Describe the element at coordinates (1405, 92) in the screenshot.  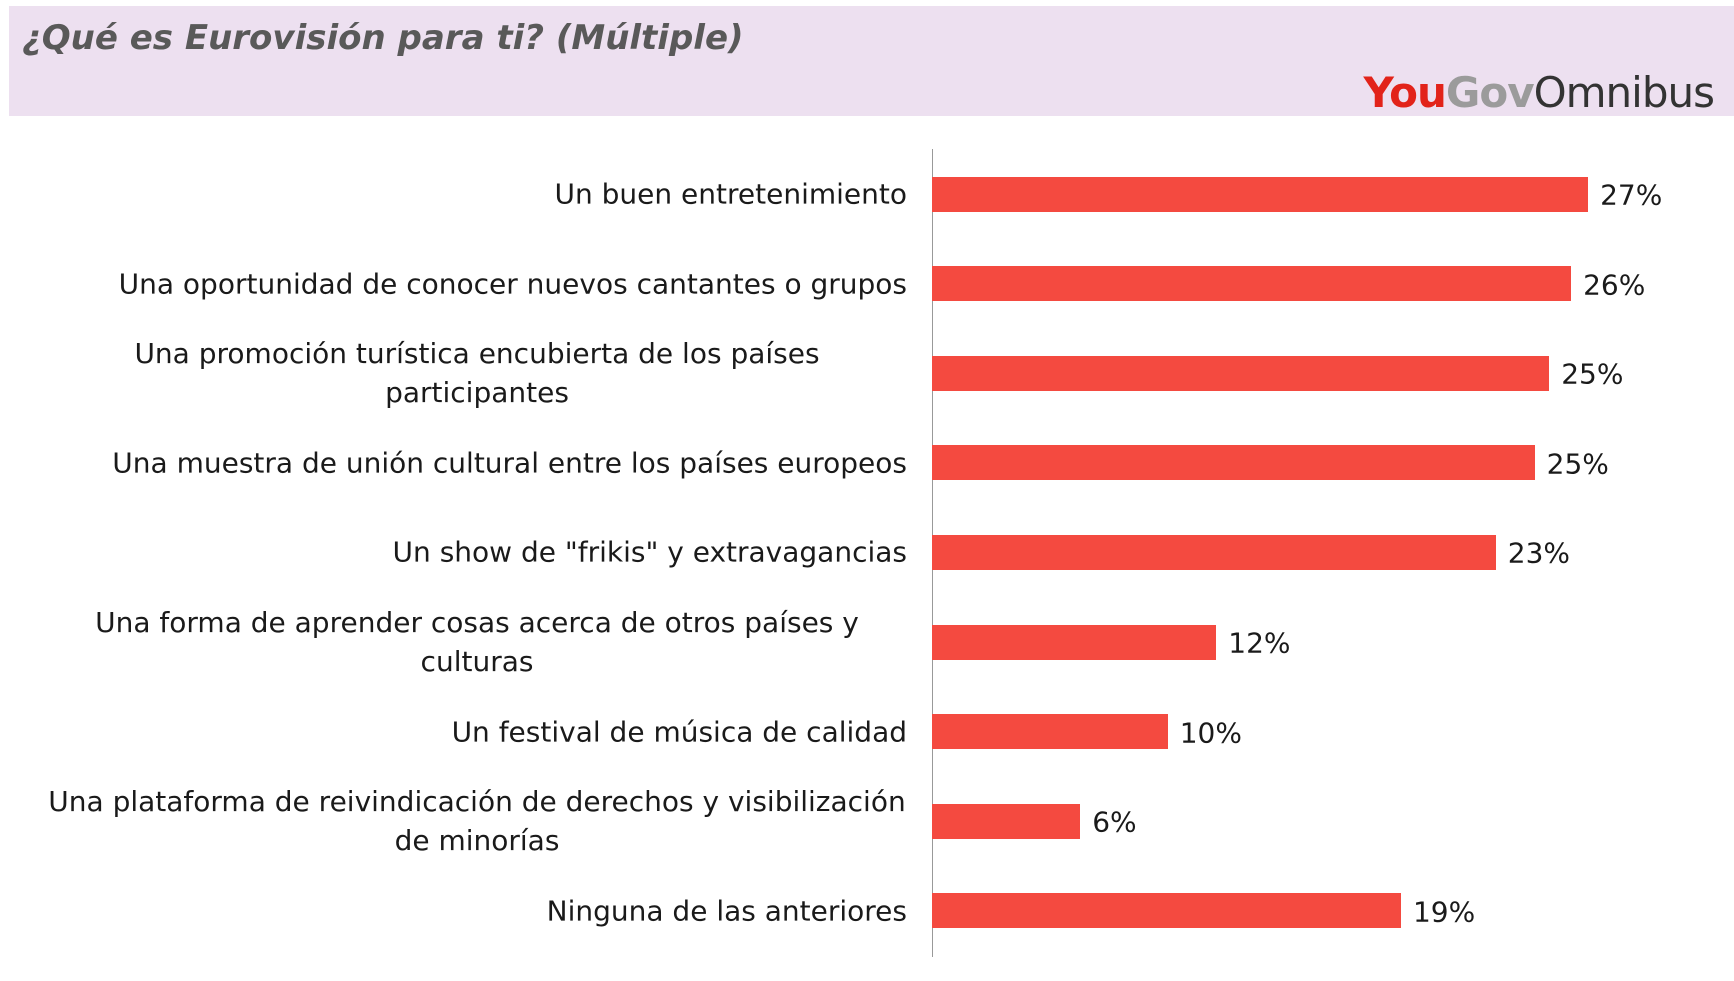
I see `brand-part: You` at that location.